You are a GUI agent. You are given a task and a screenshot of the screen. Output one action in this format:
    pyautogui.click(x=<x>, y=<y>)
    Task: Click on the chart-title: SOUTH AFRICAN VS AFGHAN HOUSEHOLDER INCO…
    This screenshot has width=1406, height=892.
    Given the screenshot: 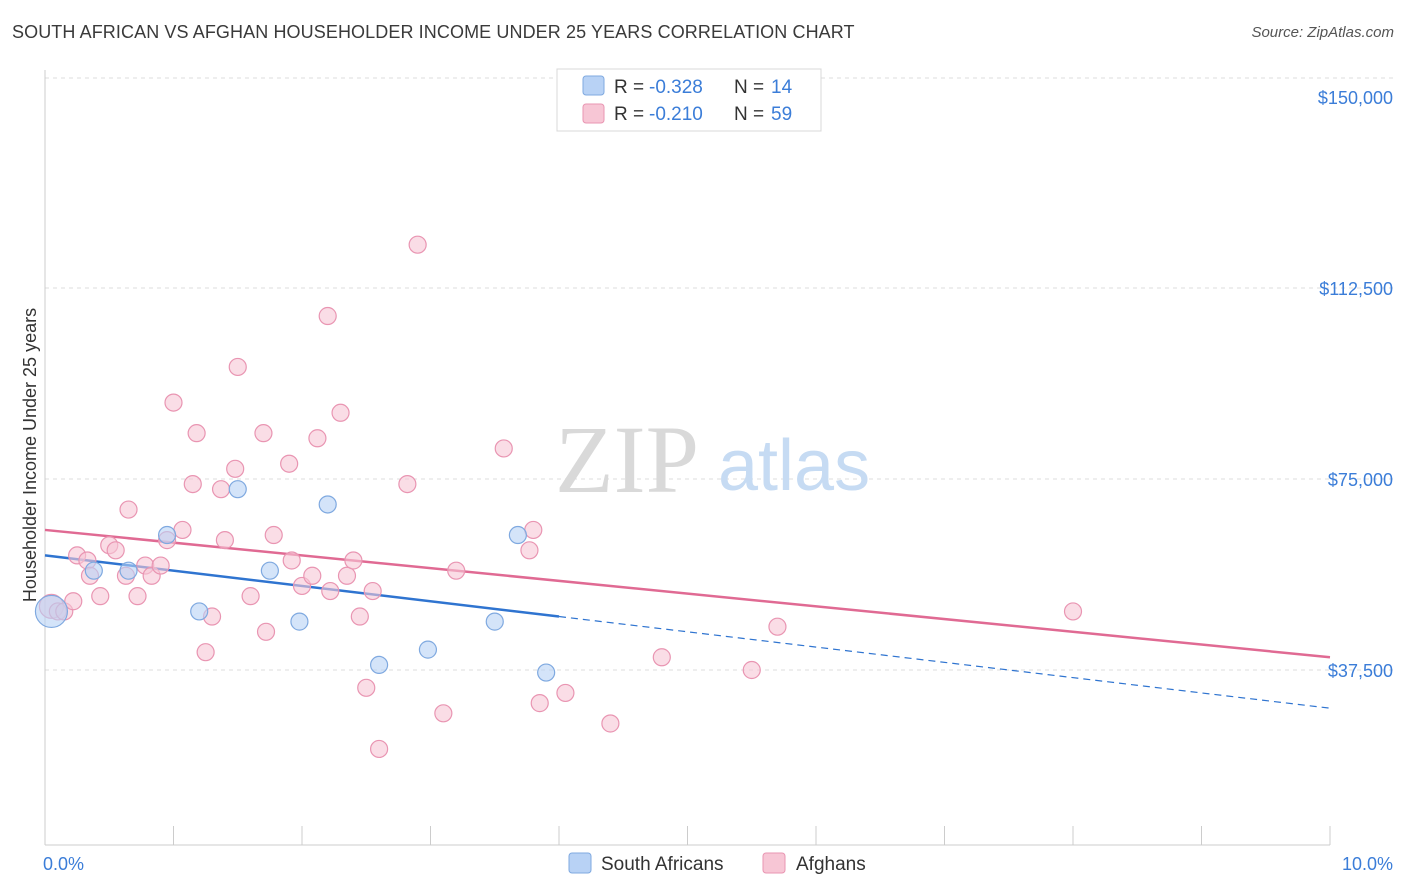 What is the action you would take?
    pyautogui.click(x=433, y=32)
    